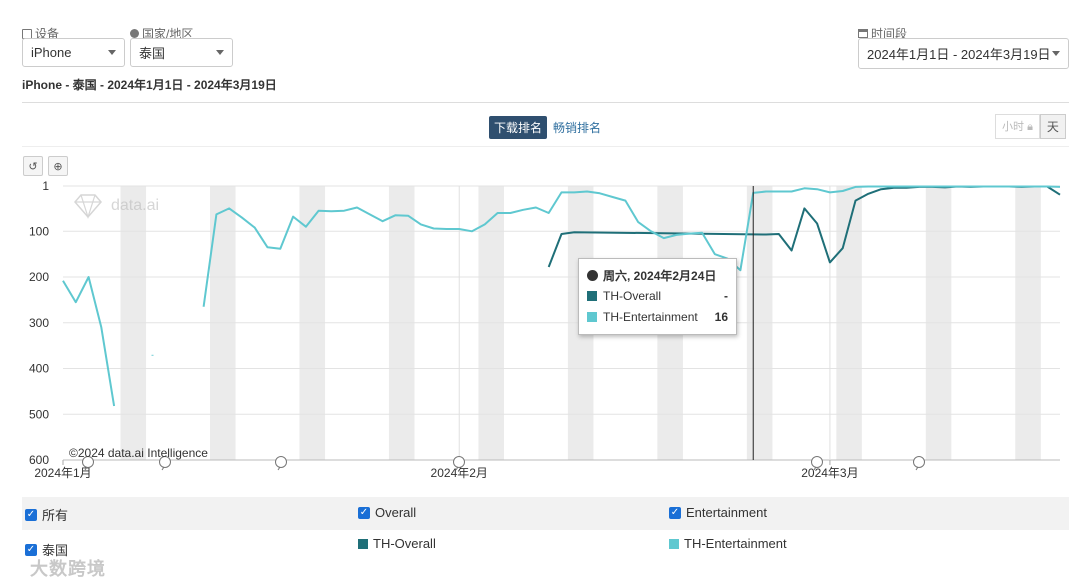  Describe the element at coordinates (726, 512) in the screenshot. I see `legend-entertainment-label: Entertainment` at that location.